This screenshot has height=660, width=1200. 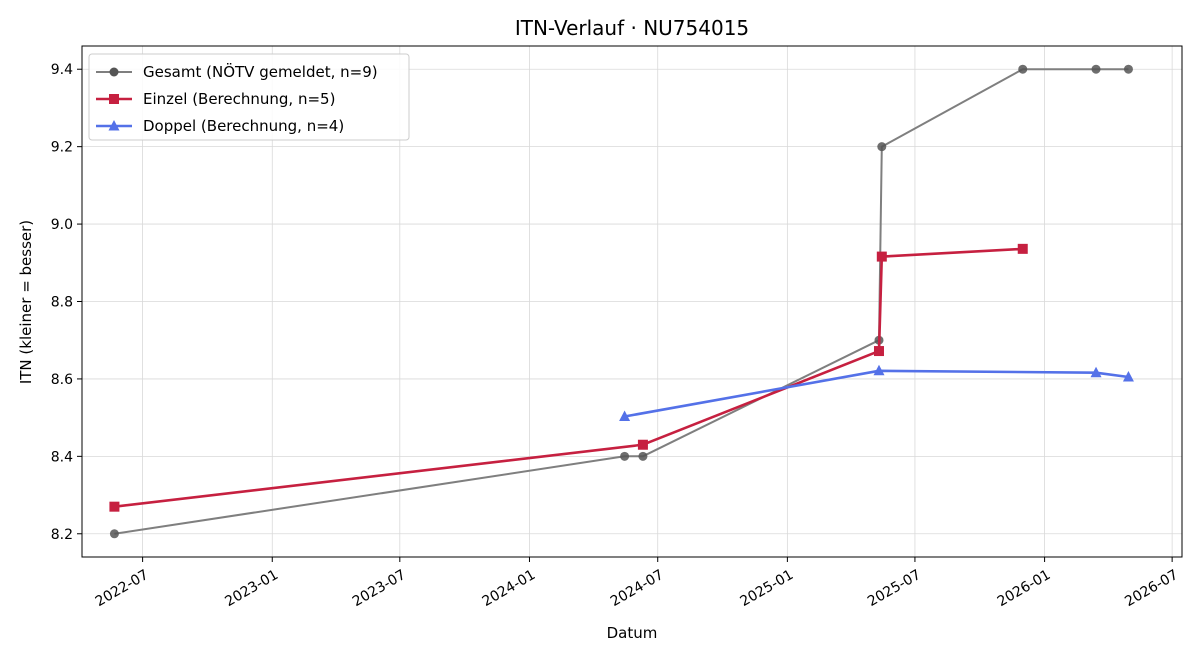 I want to click on x-axis-label: Datum, so click(x=632, y=633).